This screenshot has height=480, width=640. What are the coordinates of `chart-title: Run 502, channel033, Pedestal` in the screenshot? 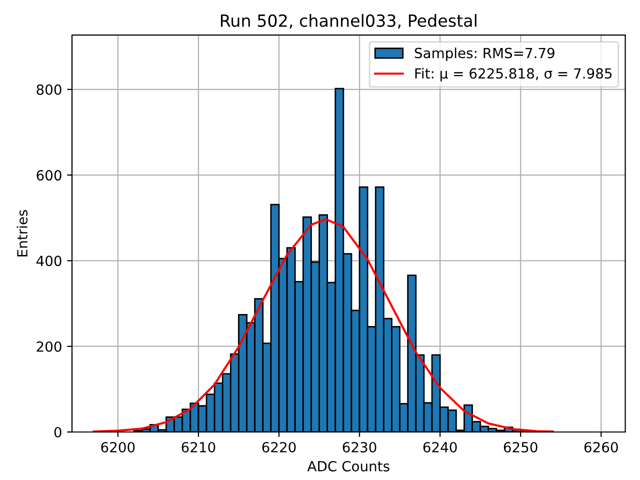 It's located at (348, 21).